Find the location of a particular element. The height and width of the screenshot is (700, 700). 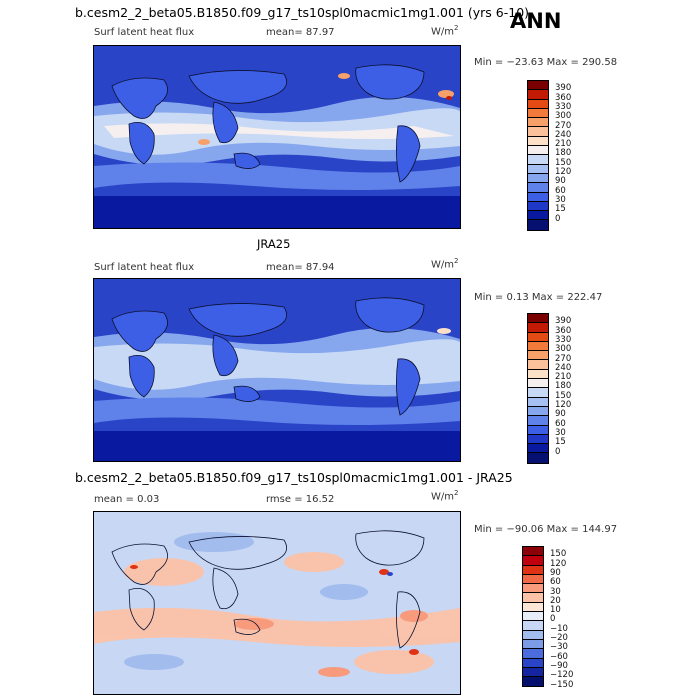

panel2-var-label: Surf latent heat flux is located at coordinates (144, 267).